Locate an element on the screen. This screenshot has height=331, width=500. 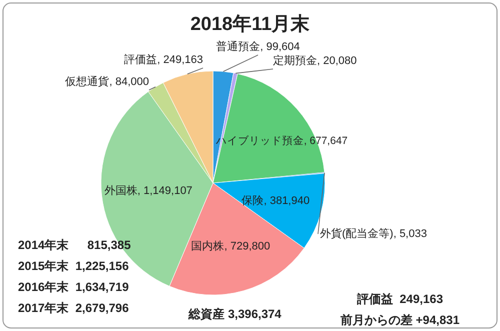
text: 前月からの差 +94,831 is located at coordinates (399, 320).